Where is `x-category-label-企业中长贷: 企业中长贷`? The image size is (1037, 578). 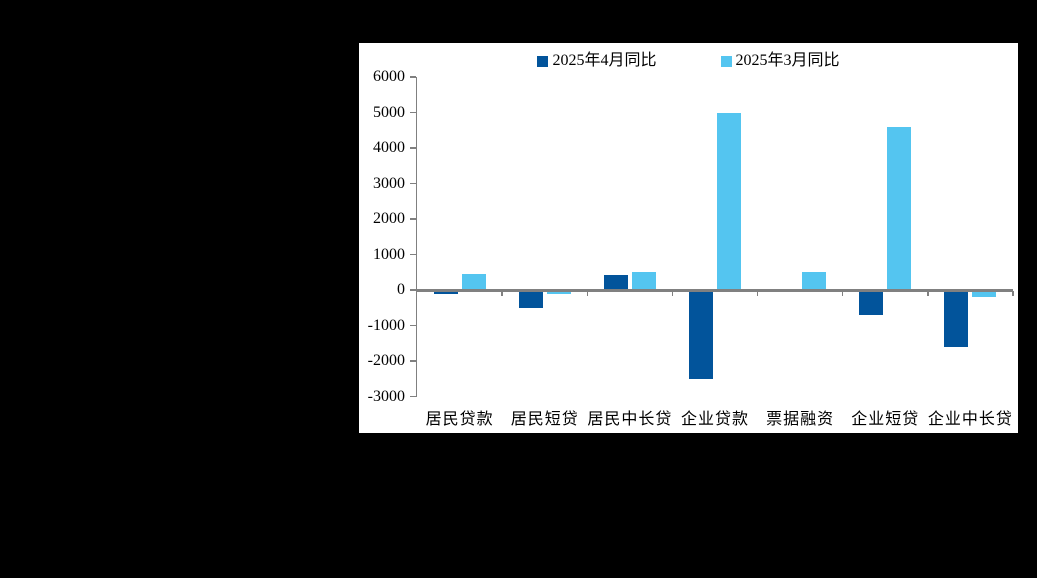
x-category-label-企业中长贷: 企业中长贷 is located at coordinates (970, 419).